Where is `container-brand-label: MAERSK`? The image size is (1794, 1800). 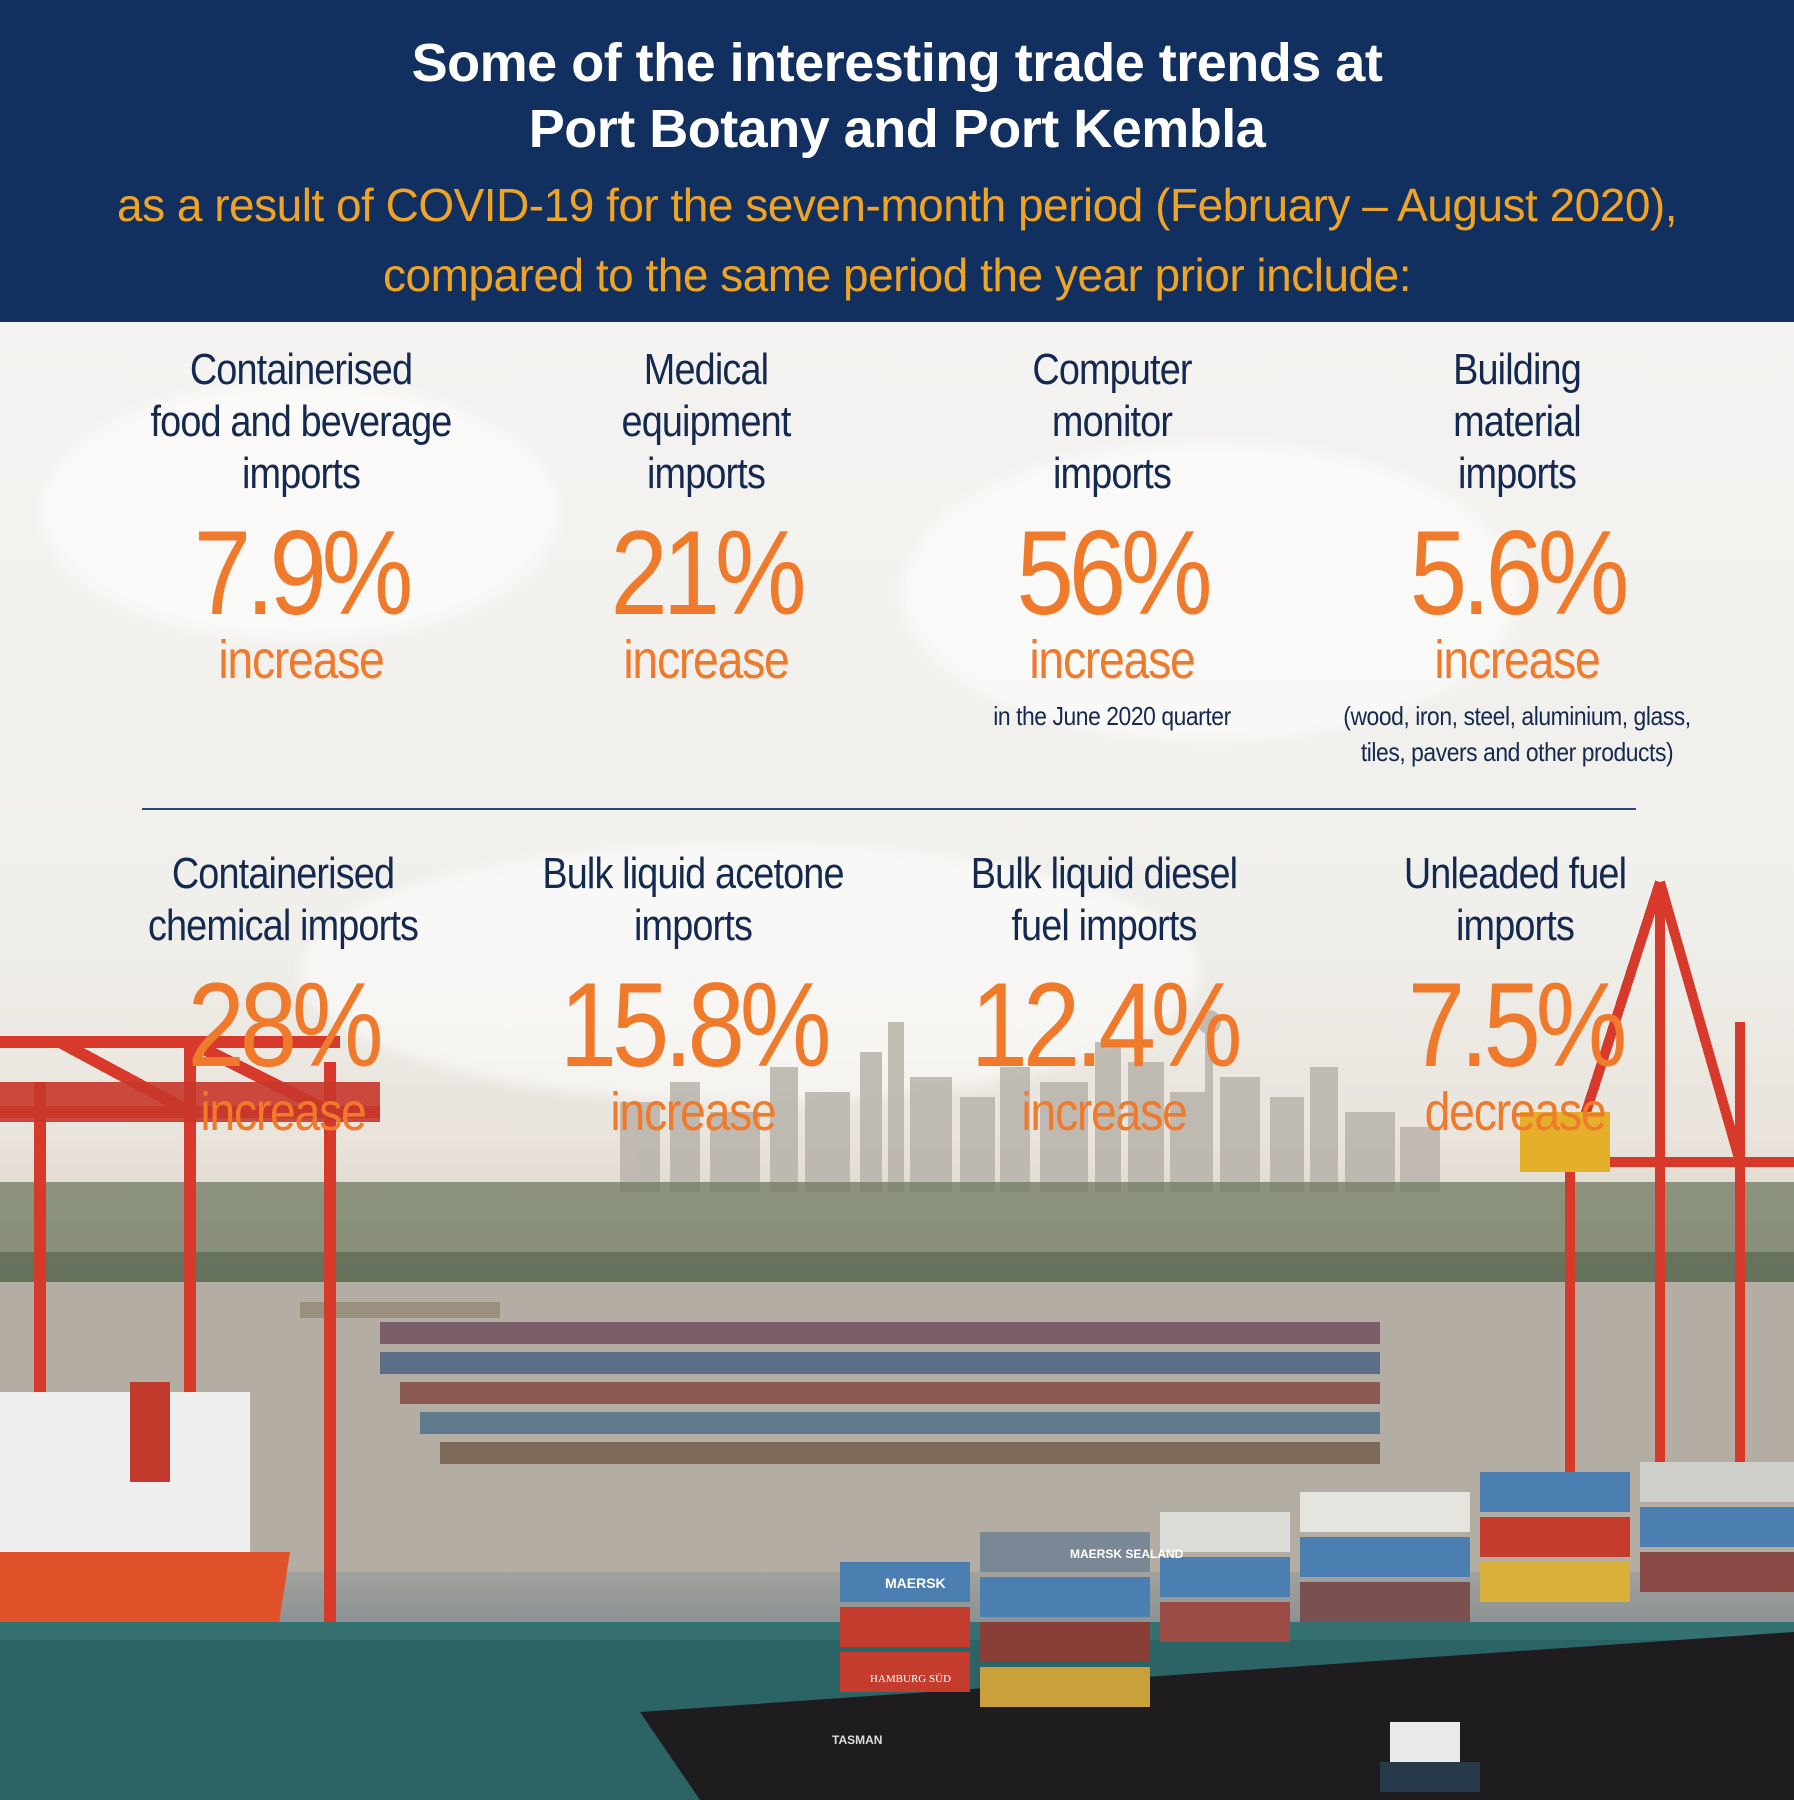 container-brand-label: MAERSK is located at coordinates (915, 1583).